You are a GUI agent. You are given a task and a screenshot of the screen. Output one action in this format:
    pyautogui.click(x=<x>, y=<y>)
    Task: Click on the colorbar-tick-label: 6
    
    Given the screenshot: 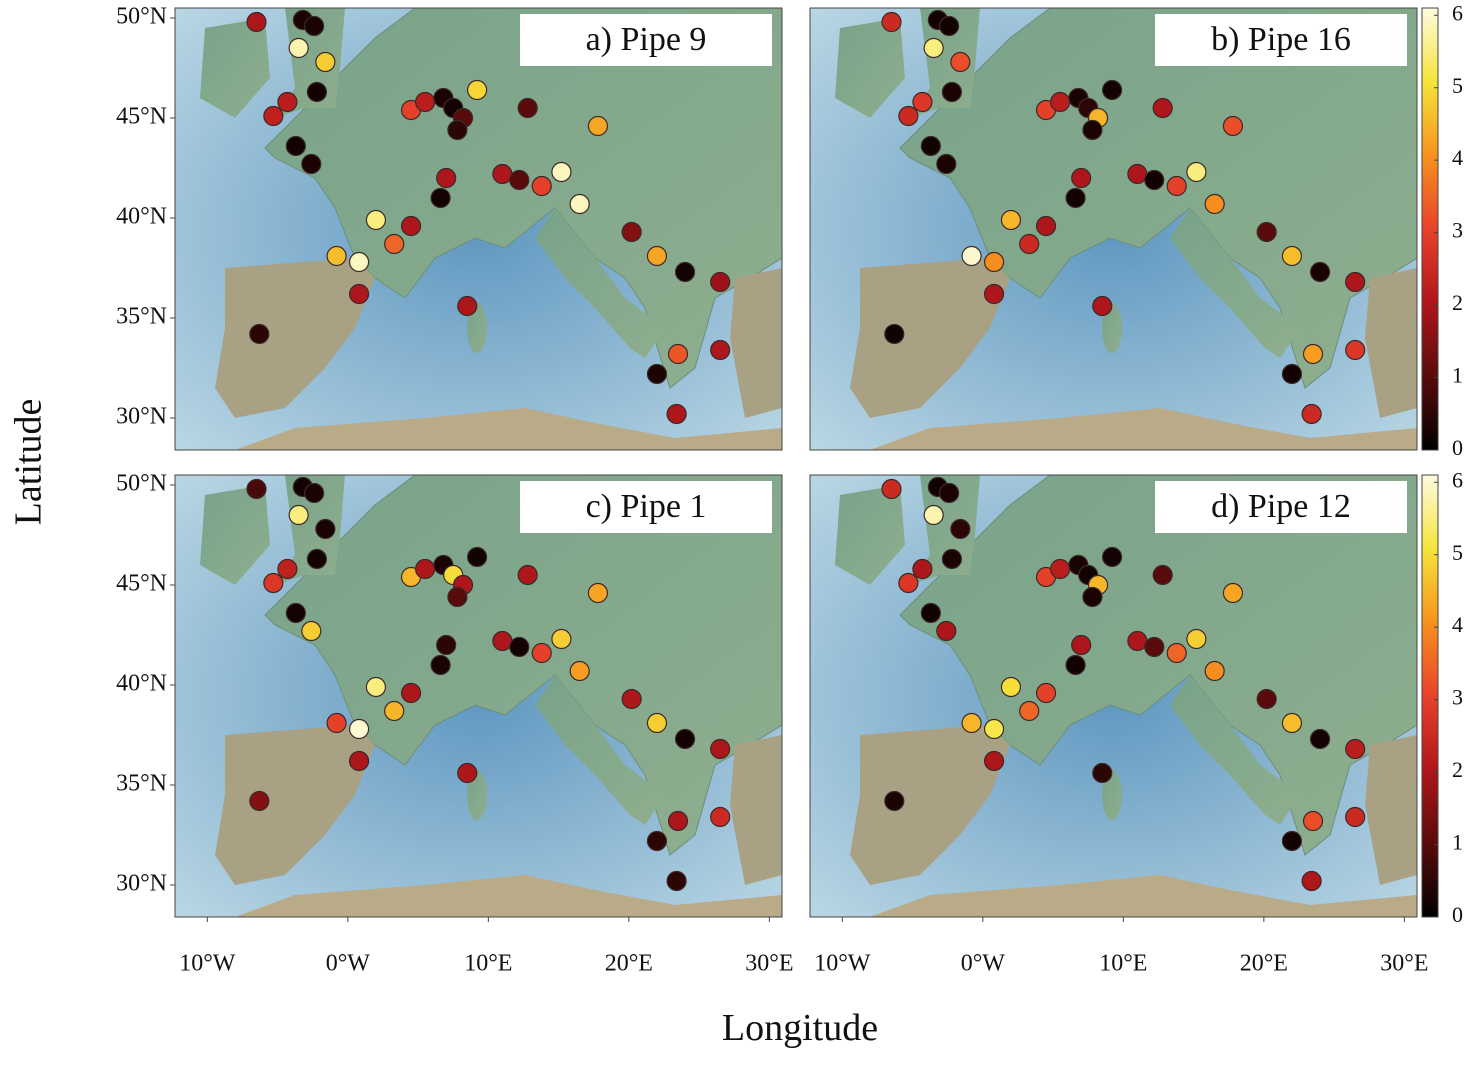 What is the action you would take?
    pyautogui.click(x=1457, y=479)
    